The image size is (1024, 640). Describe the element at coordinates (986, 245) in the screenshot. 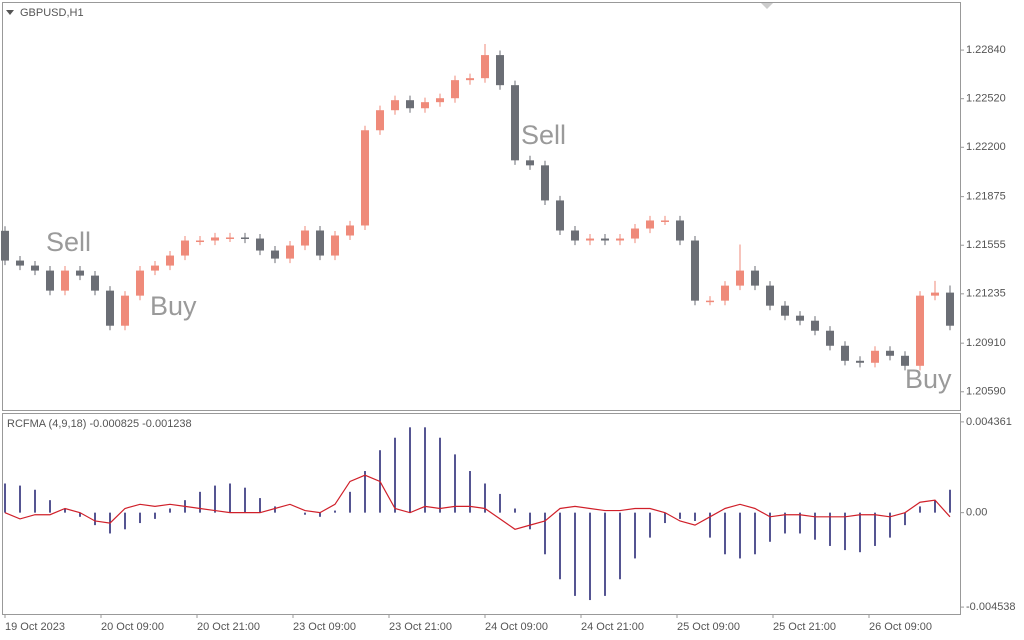

I see `y-tick-label: 1.21555` at that location.